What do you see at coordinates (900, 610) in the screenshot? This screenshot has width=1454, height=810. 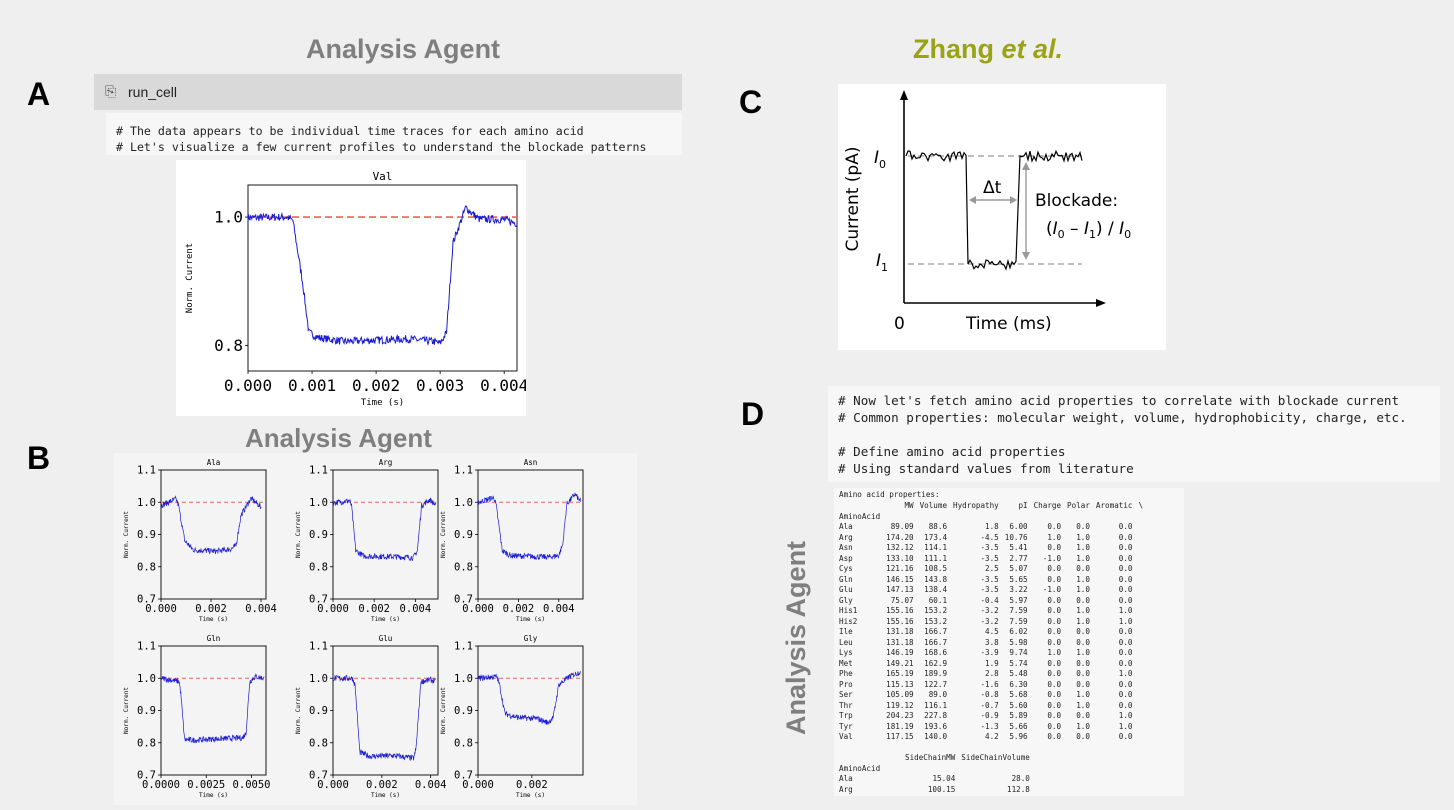 I see `table-cell: 155.16` at bounding box center [900, 610].